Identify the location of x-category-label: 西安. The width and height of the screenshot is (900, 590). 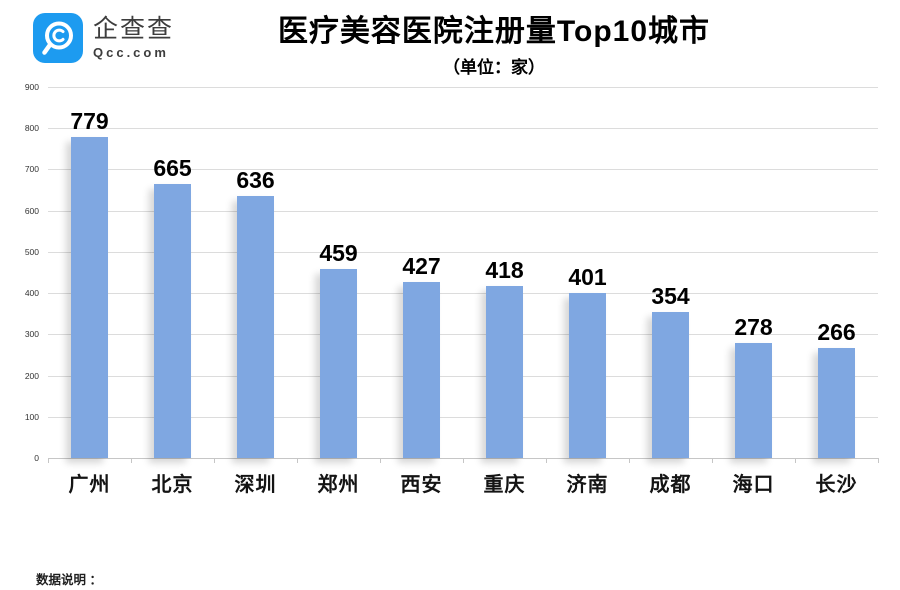
(421, 485).